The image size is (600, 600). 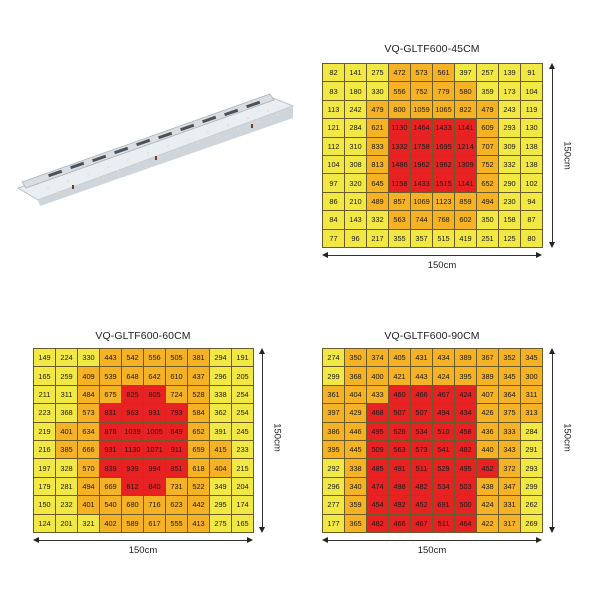 What do you see at coordinates (487, 91) in the screenshot?
I see `grid-cell: 359` at bounding box center [487, 91].